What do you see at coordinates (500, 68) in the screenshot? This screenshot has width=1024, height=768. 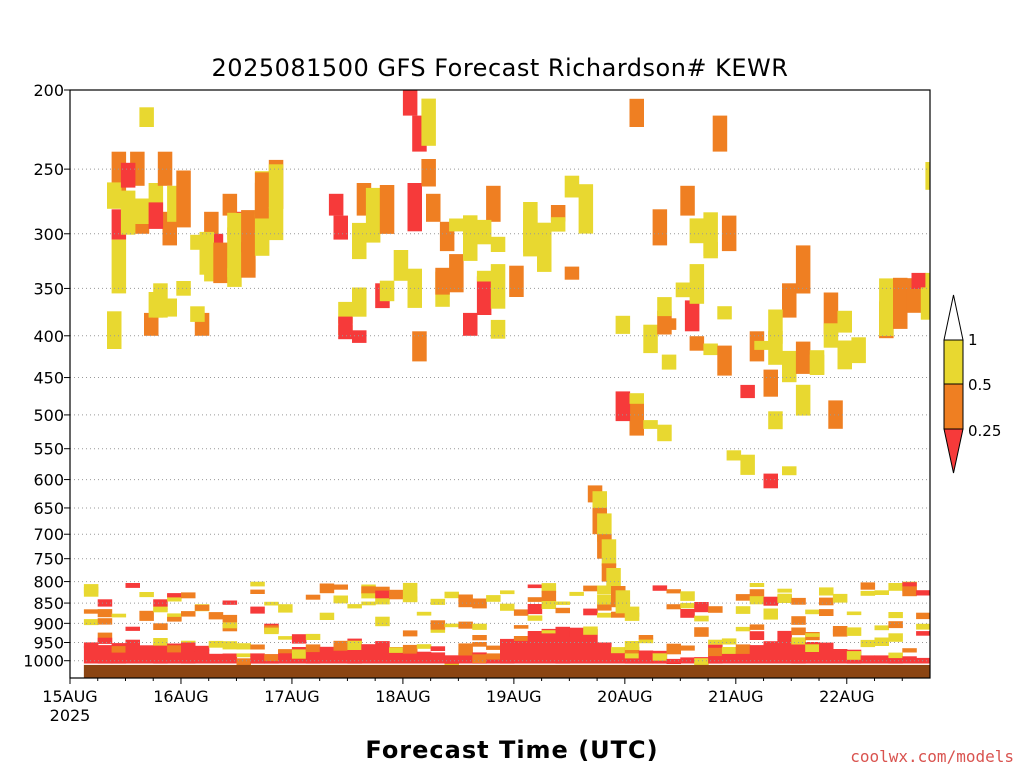 I see `chart-title: 2025081500 GFS Forecast Richardson# KEWR` at bounding box center [500, 68].